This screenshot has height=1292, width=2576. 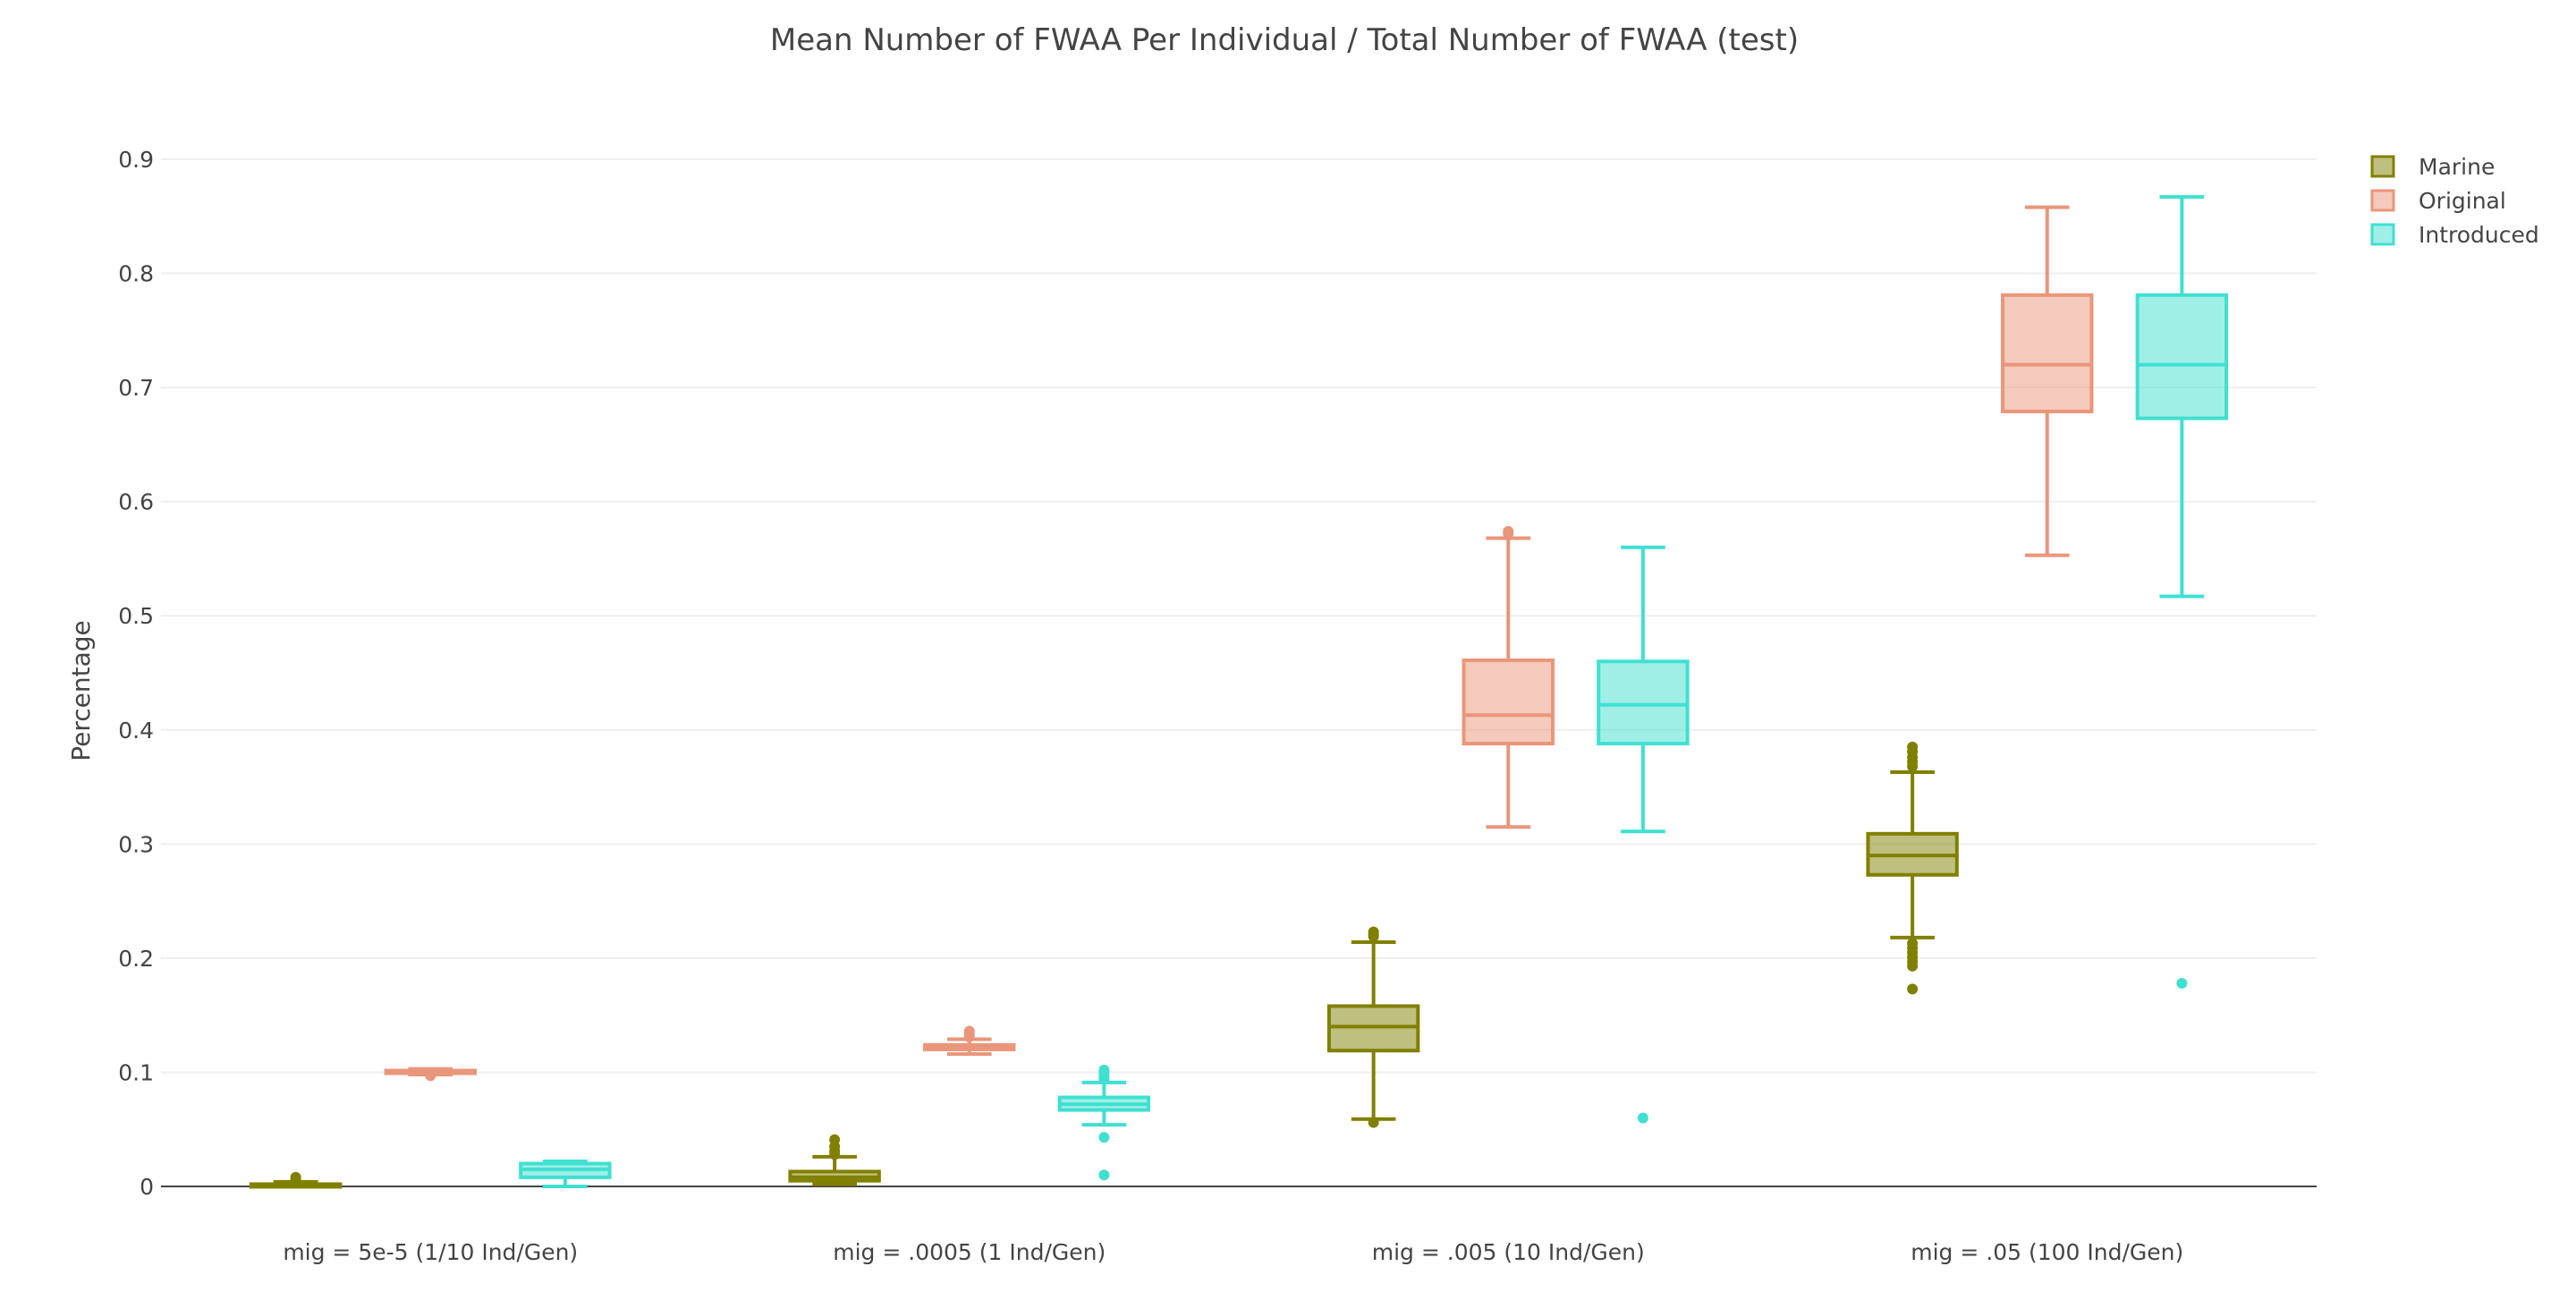 What do you see at coordinates (147, 1187) in the screenshot?
I see `y-tick-label: 0` at bounding box center [147, 1187].